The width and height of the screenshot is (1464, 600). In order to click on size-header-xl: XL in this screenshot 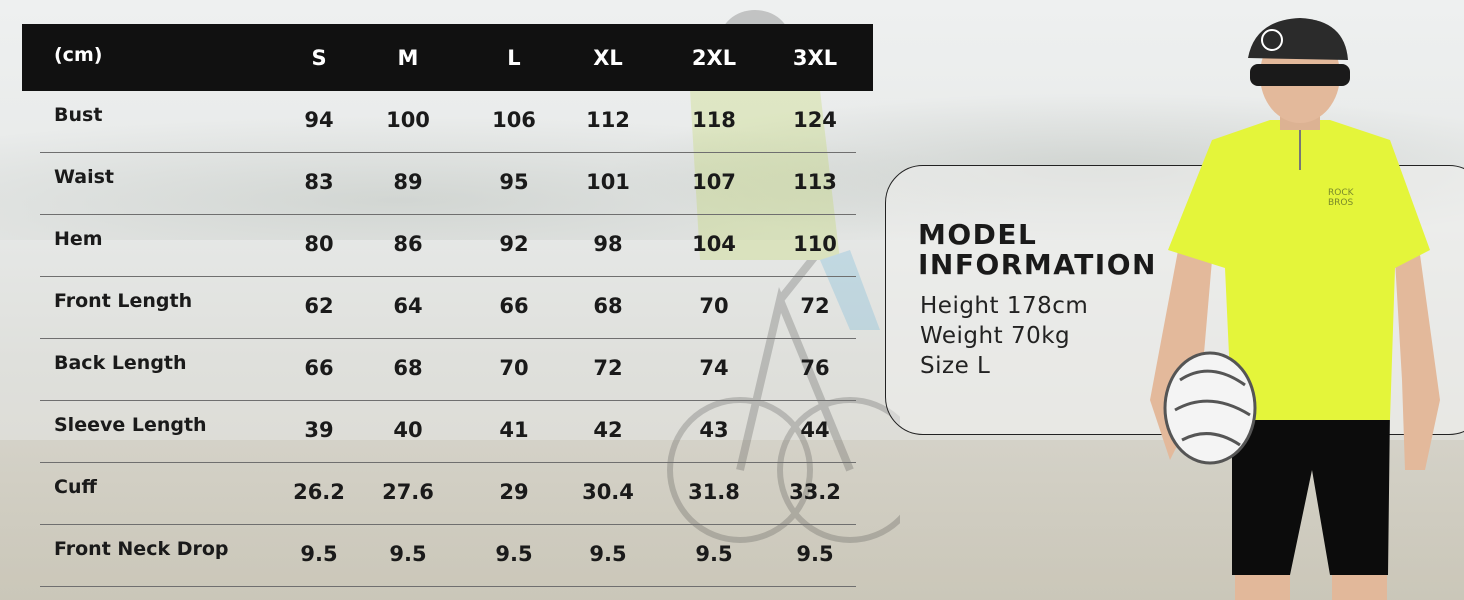, I will do `click(608, 58)`.